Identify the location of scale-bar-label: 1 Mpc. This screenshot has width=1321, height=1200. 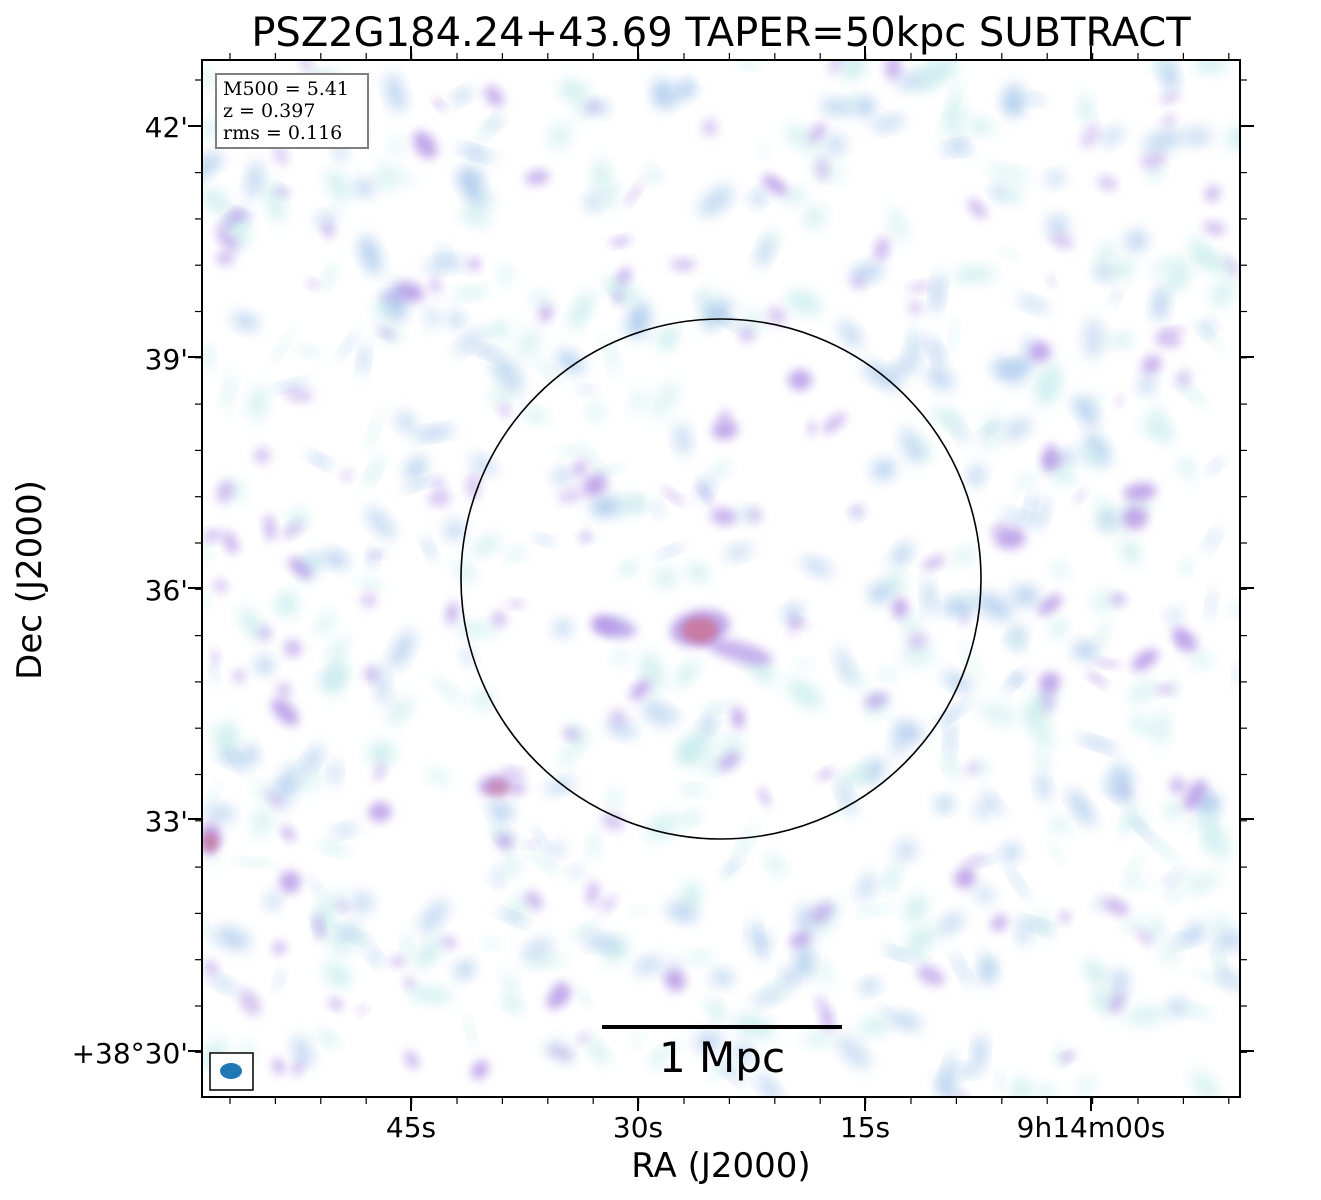
(722, 1057).